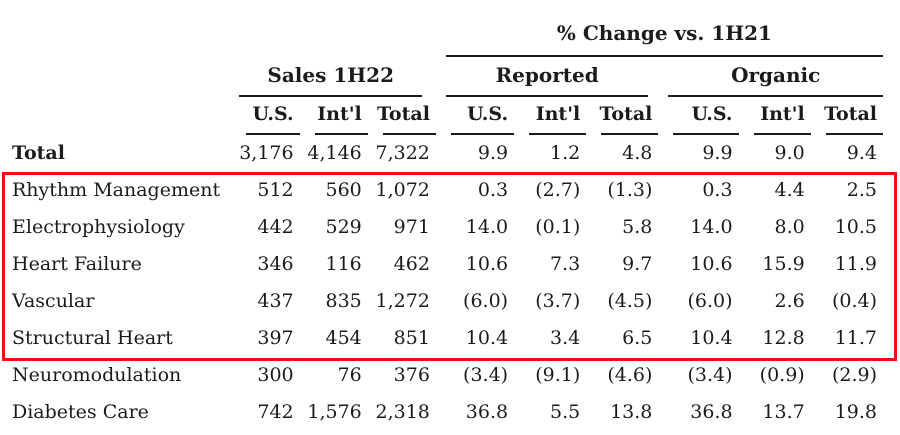 The image size is (900, 435). I want to click on table-cell: 529, so click(343, 226).